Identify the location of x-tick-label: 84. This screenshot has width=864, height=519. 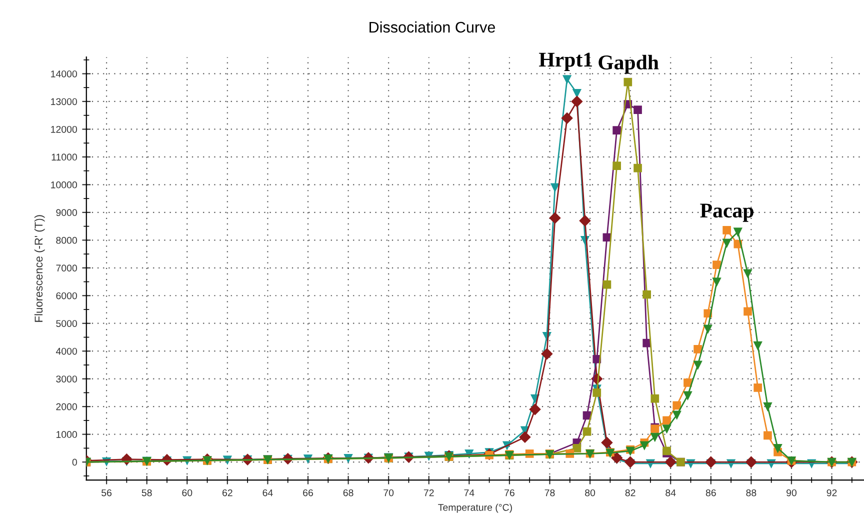
(671, 492).